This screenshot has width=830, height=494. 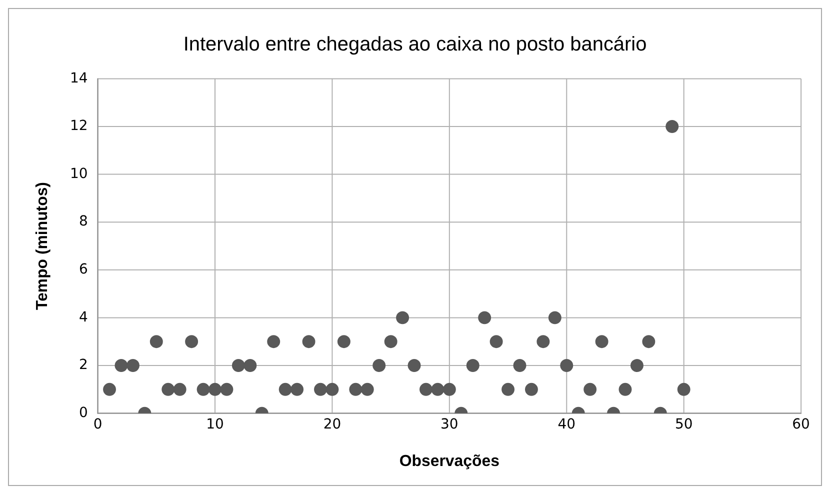 What do you see at coordinates (415, 44) in the screenshot?
I see `chart-title: Intervalo entre chegadas ao caixa no posto bancário` at bounding box center [415, 44].